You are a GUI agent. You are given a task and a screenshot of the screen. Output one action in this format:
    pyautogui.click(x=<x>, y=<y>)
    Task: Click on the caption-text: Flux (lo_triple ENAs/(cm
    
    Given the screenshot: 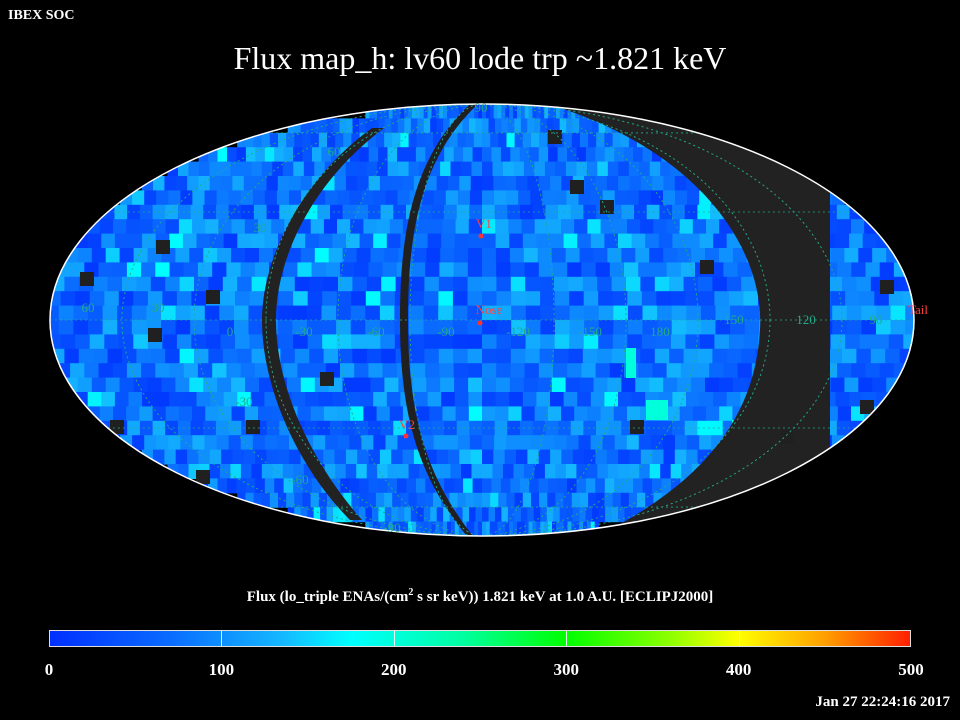 What is the action you would take?
    pyautogui.click(x=327, y=597)
    